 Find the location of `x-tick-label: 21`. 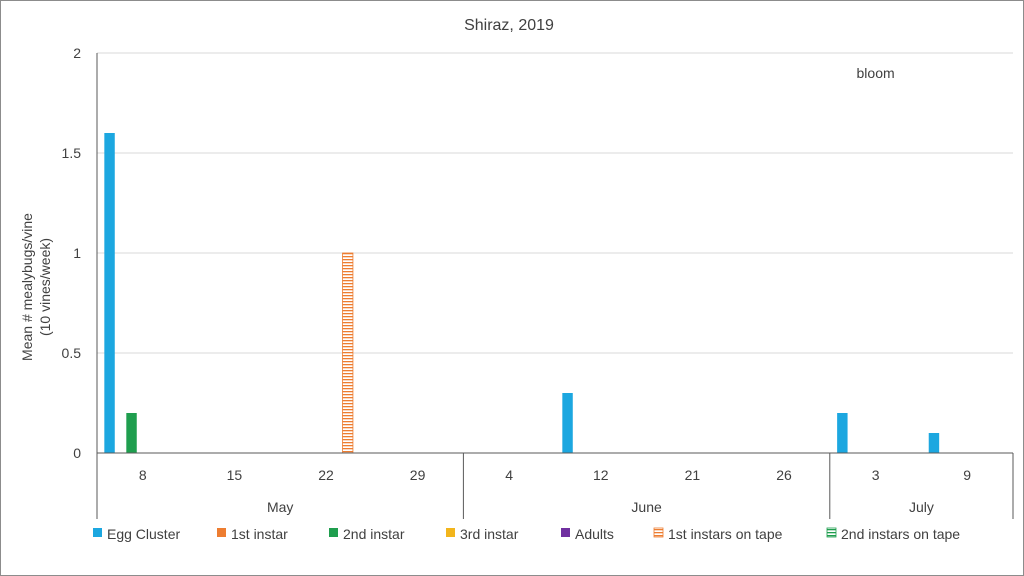

x-tick-label: 21 is located at coordinates (693, 475).